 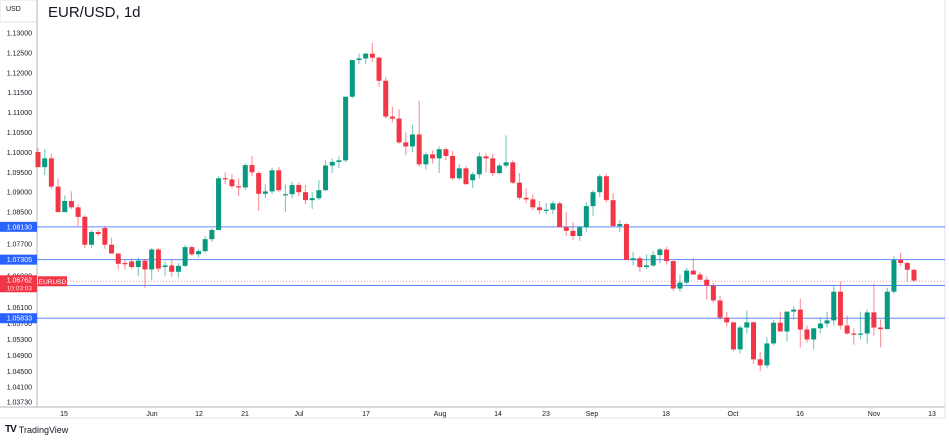 What do you see at coordinates (19, 53) in the screenshot?
I see `y-tick-label: 1.12500` at bounding box center [19, 53].